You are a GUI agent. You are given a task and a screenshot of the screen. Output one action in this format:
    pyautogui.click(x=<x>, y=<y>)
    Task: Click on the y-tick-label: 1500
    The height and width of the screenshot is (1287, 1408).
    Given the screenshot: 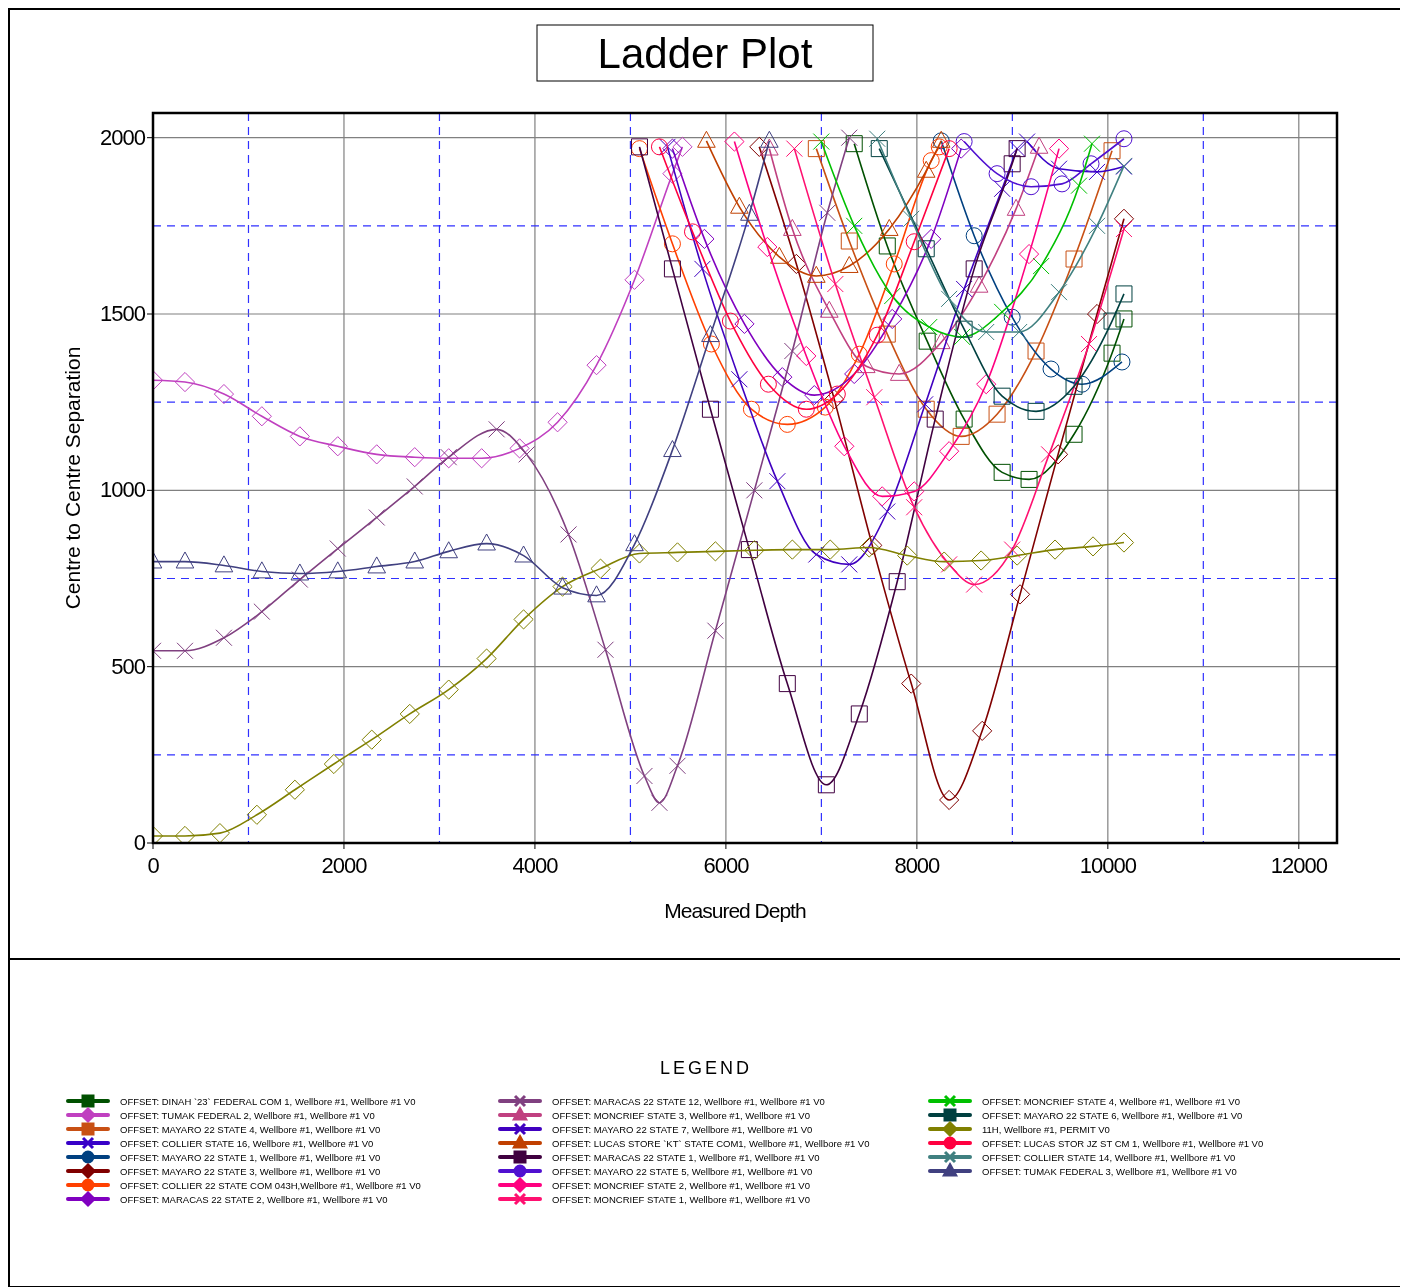 What is the action you would take?
    pyautogui.click(x=123, y=314)
    